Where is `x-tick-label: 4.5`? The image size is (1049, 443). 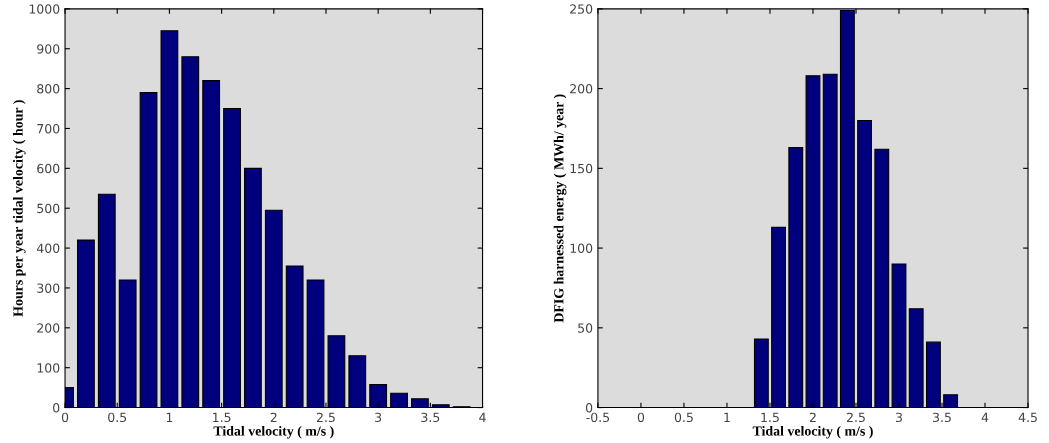 x-tick-label: 4.5 is located at coordinates (1027, 417).